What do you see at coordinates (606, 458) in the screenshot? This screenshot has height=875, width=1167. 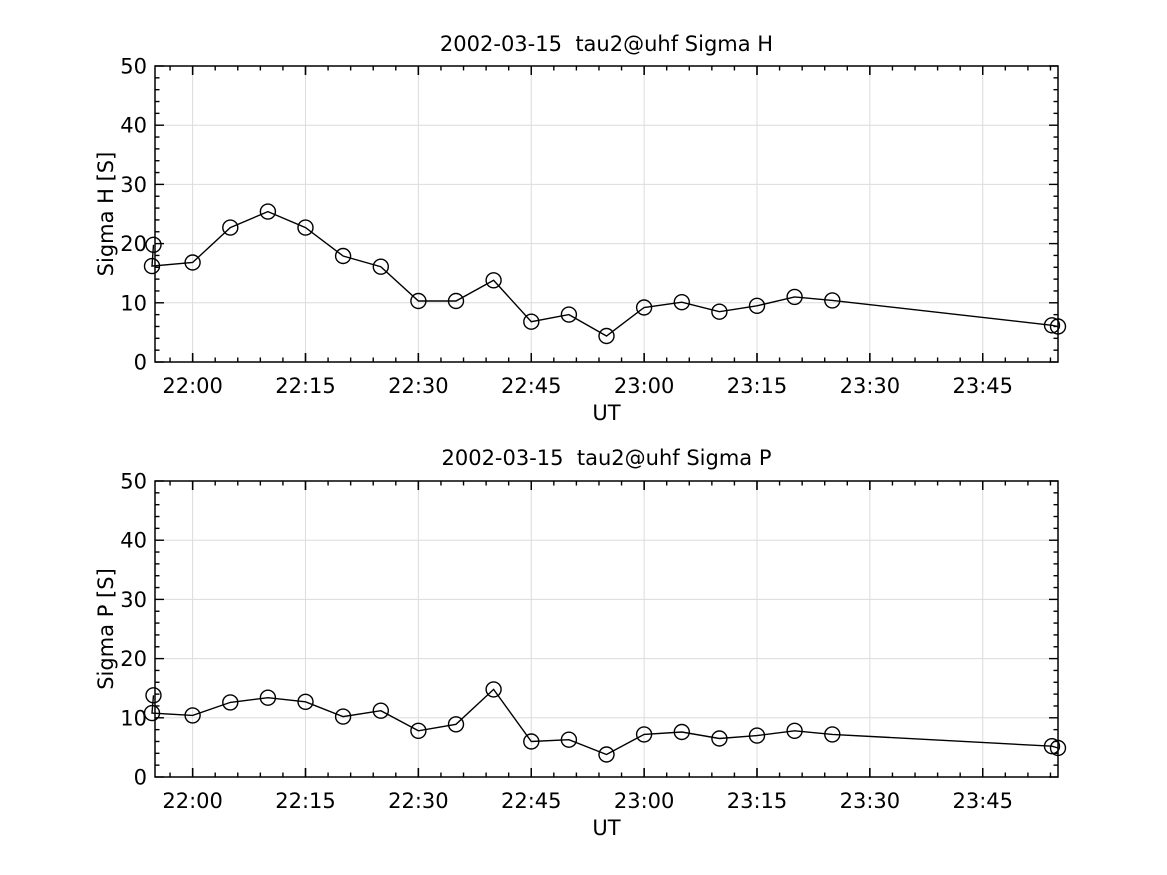 I see `sigma-p-title: 2002-03-15 tau2@uhf Sigma P` at bounding box center [606, 458].